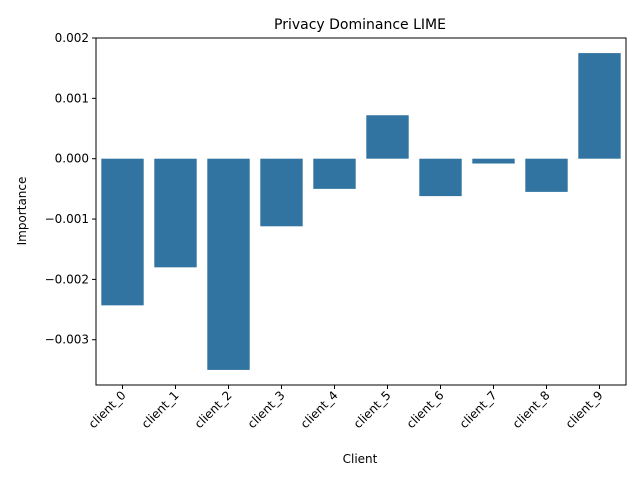 This screenshot has height=480, width=640. I want to click on y-tick-label: −0.002, so click(67, 279).